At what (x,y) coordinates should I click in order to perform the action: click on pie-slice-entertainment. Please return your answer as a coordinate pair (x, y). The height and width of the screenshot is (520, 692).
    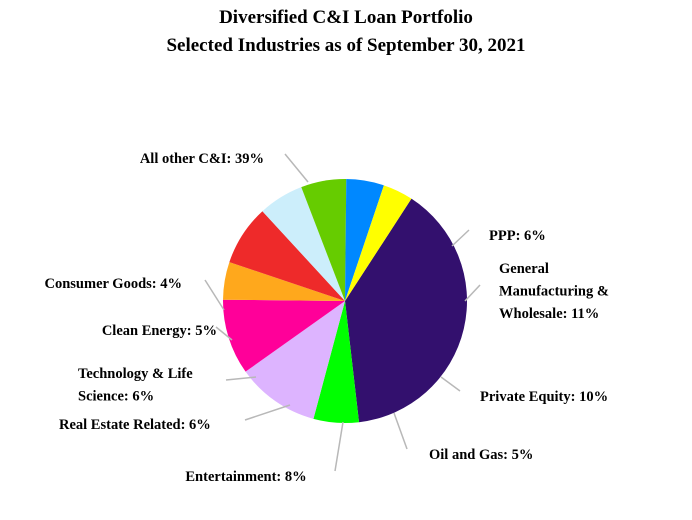
    Looking at the image, I should click on (287, 256).